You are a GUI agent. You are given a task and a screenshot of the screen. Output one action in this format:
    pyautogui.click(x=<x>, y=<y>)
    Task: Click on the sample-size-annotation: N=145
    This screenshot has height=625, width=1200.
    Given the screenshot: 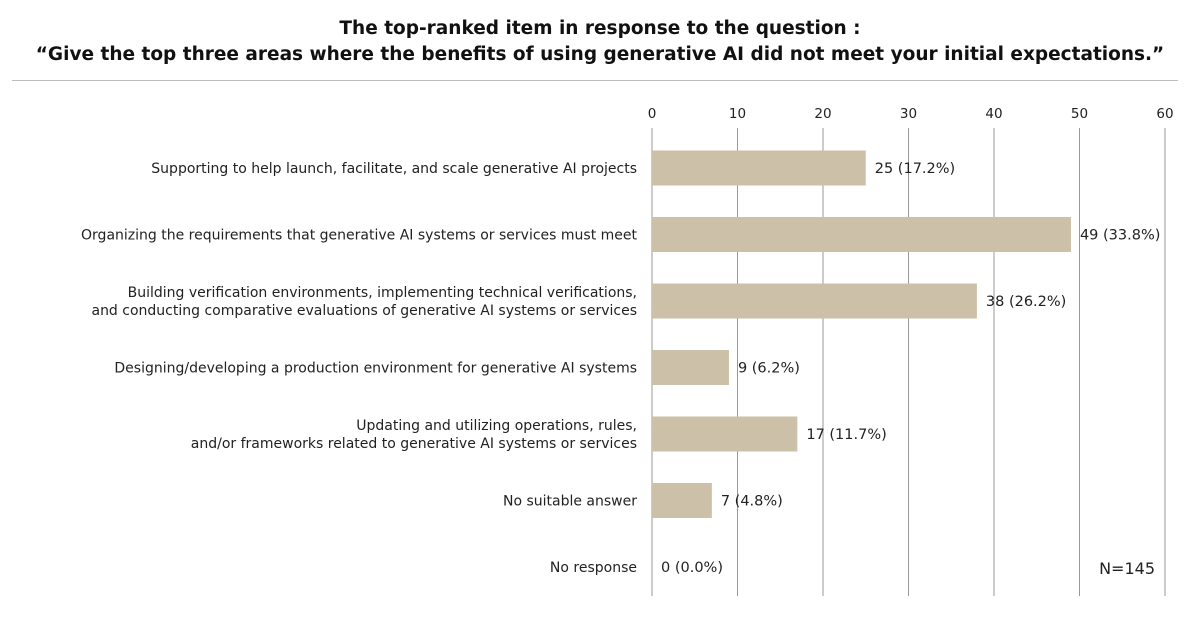 What is the action you would take?
    pyautogui.click(x=1127, y=568)
    